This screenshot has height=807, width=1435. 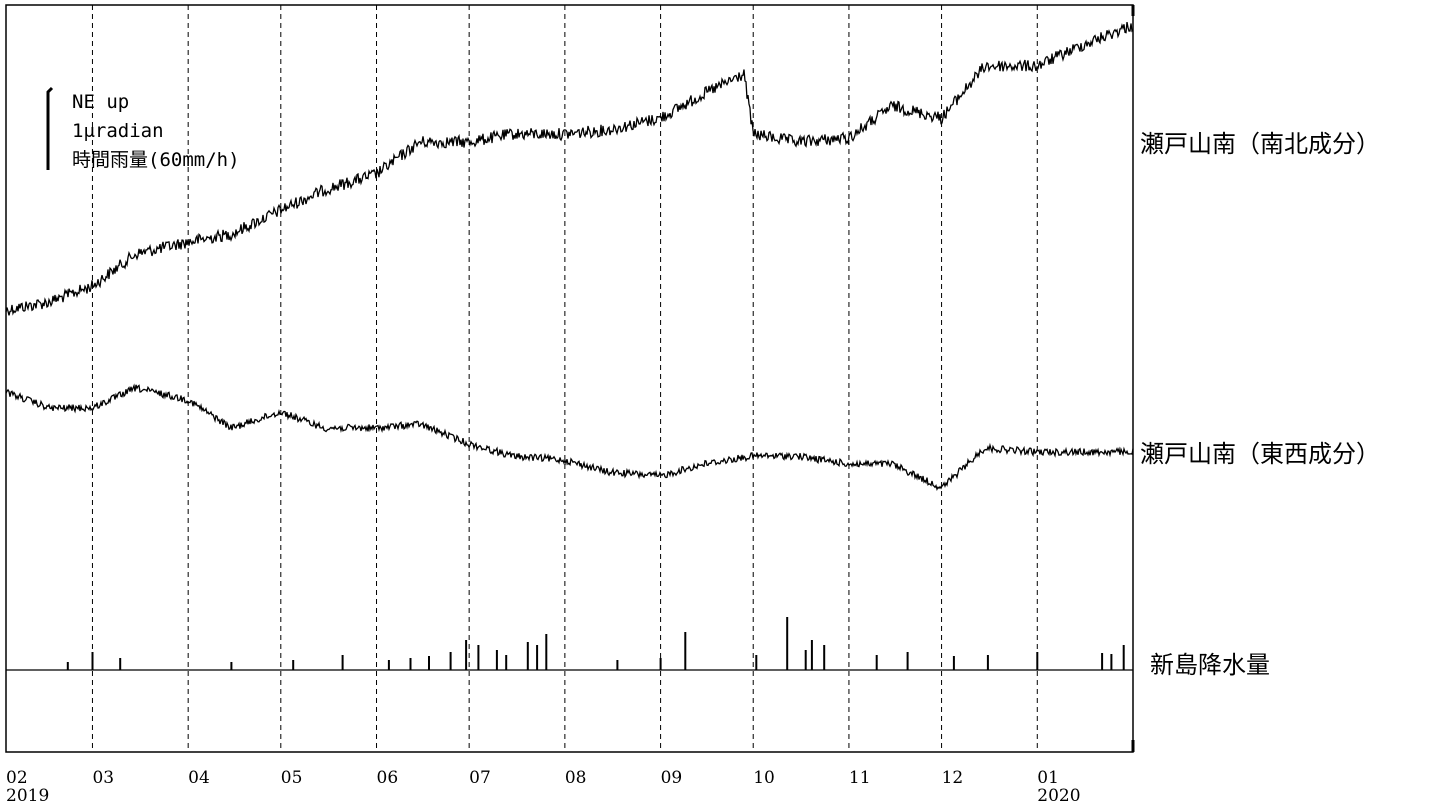 I want to click on tick-label-month: 08, so click(x=576, y=778).